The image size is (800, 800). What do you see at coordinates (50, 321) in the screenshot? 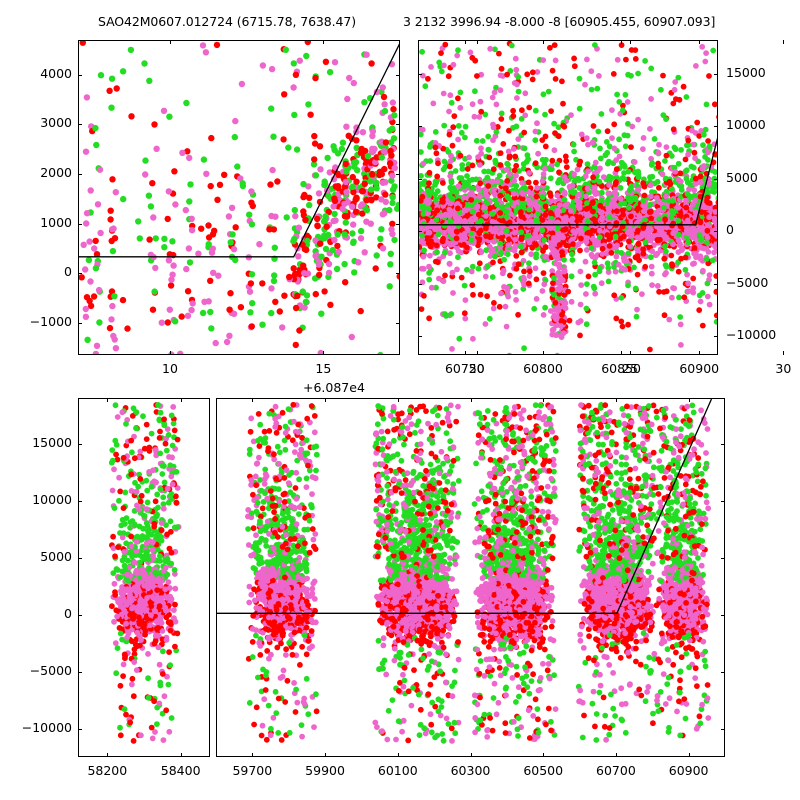
I see `top-left-y-tick-label: −1000` at bounding box center [50, 321].